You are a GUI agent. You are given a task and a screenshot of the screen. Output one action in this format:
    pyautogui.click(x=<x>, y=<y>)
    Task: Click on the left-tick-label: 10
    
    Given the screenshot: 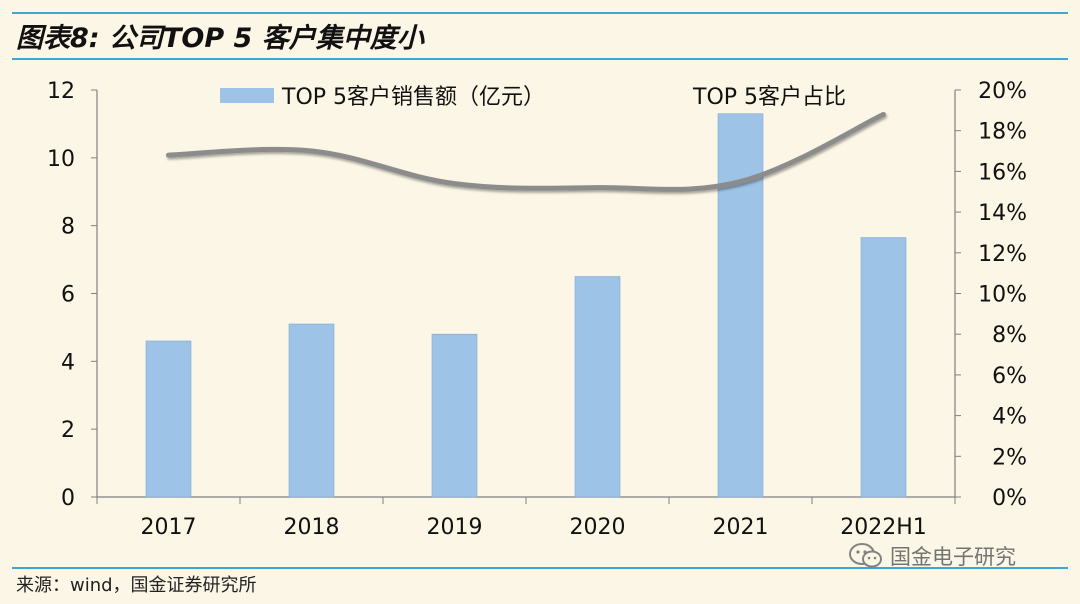 What is the action you would take?
    pyautogui.click(x=61, y=159)
    